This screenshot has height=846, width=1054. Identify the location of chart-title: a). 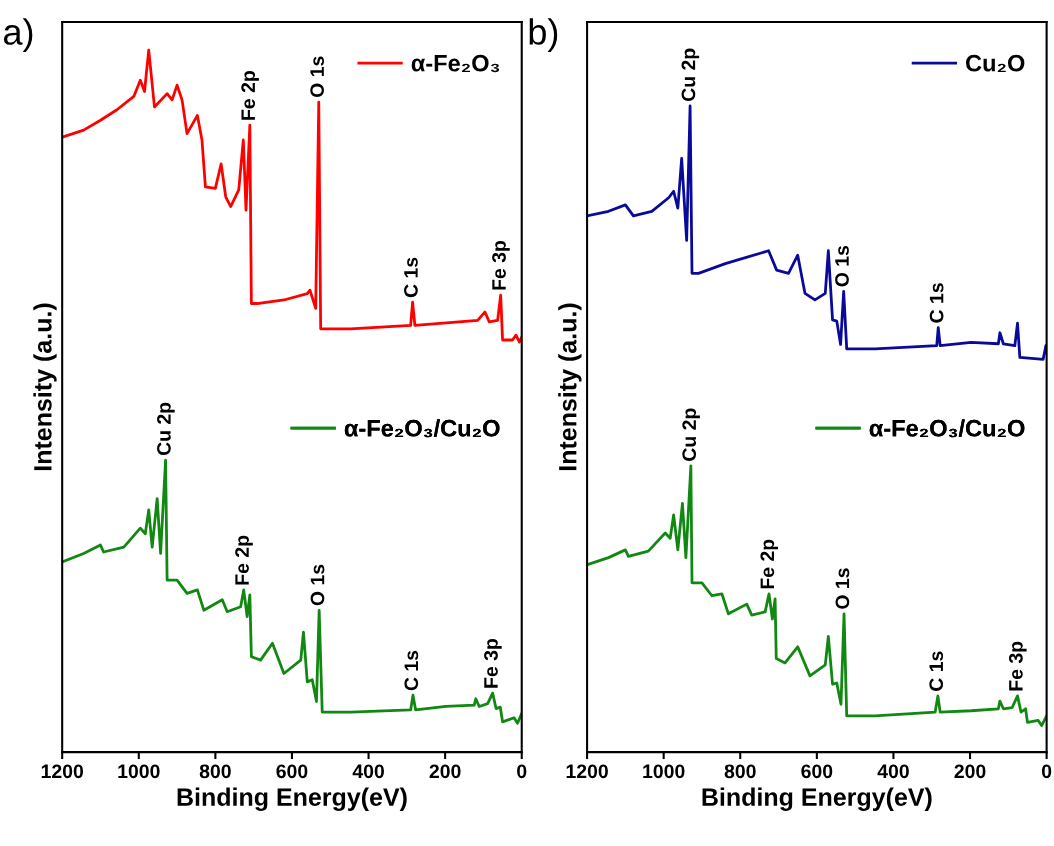
(18, 35).